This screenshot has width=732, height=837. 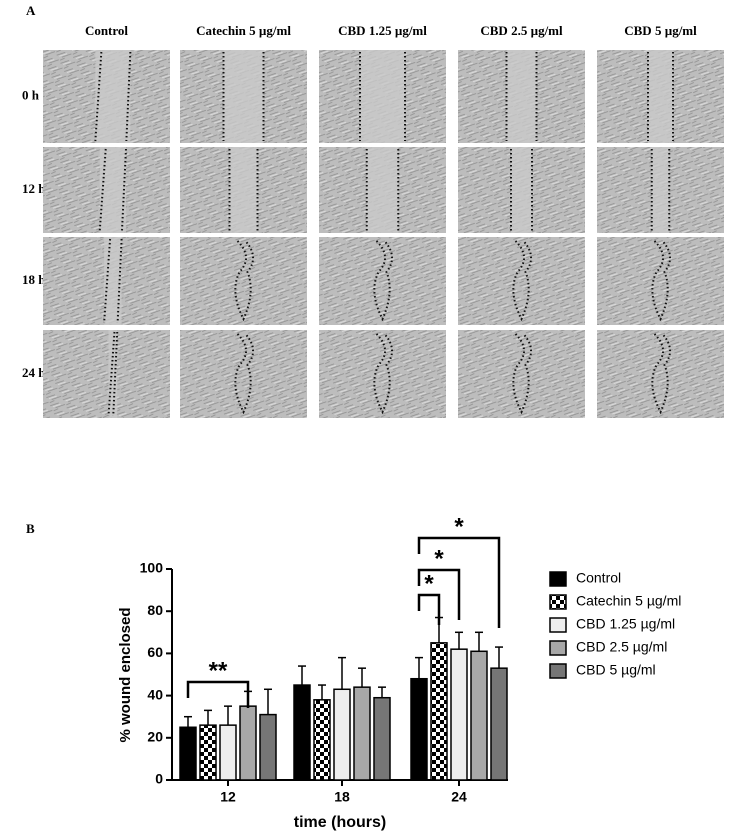 What do you see at coordinates (243, 30) in the screenshot?
I see `column-label: Catechin 5 µg/ml` at bounding box center [243, 30].